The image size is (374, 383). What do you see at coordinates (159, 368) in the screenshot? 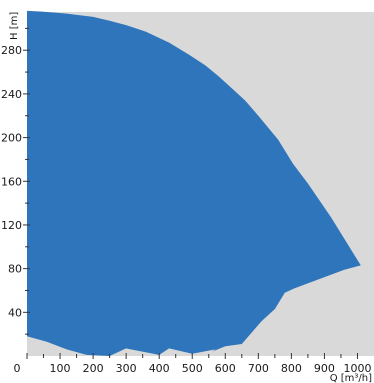
I see `x-tick-label: 400` at bounding box center [159, 368].